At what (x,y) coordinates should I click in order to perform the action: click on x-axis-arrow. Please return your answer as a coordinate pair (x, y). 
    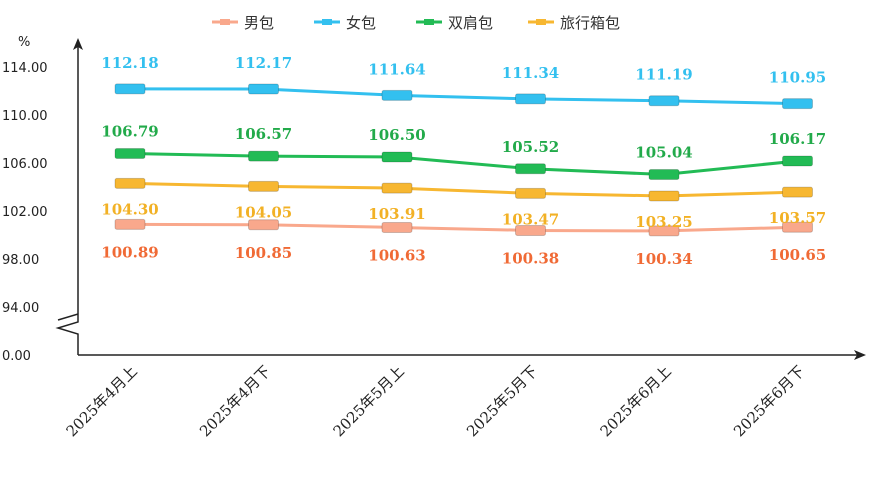
    Looking at the image, I should click on (860, 355).